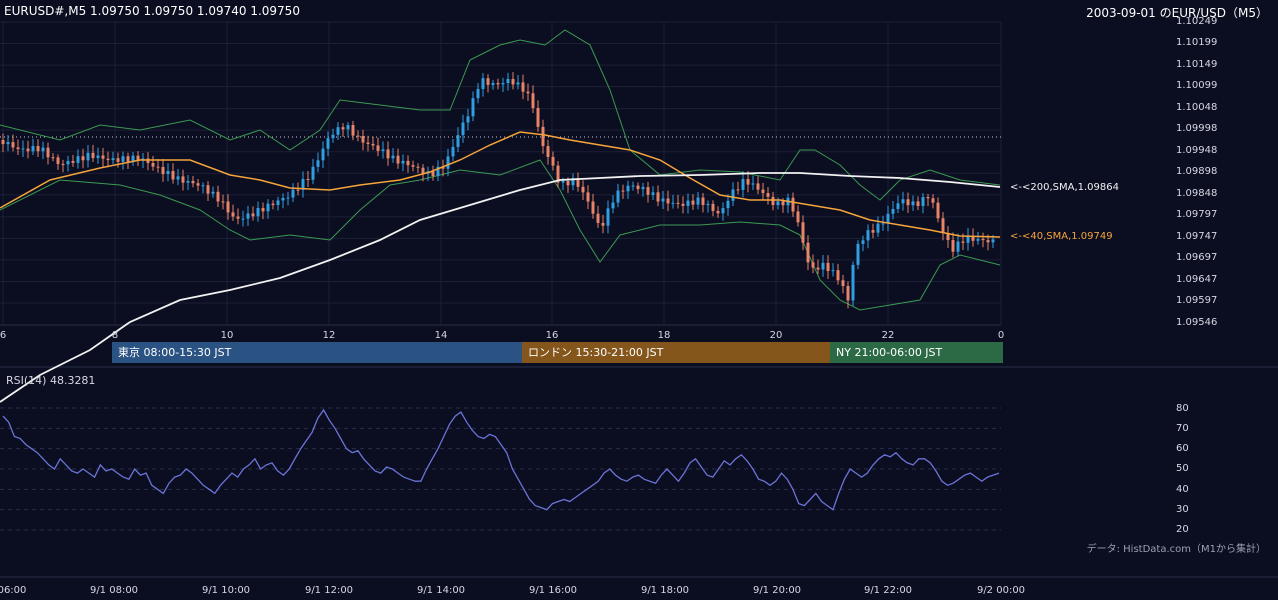 The height and width of the screenshot is (600, 1278). What do you see at coordinates (888, 590) in the screenshot?
I see `bottom-time-tick: 9/1 22:00` at bounding box center [888, 590].